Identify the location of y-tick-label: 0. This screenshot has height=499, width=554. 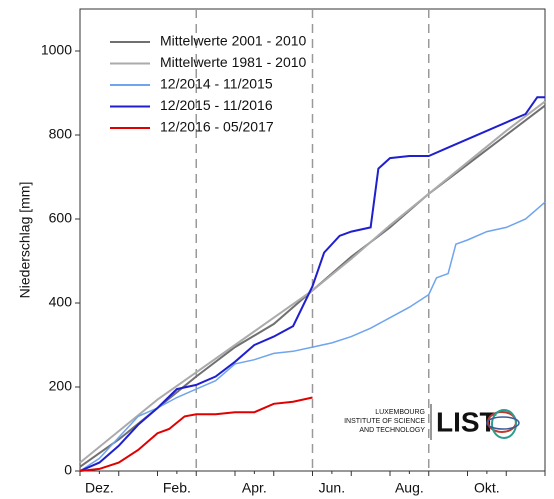
(68, 470).